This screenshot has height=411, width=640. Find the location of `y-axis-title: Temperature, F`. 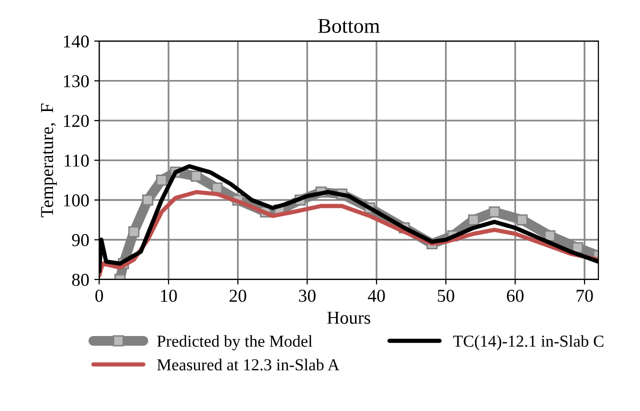

y-axis-title: Temperature, F is located at coordinates (49, 161).